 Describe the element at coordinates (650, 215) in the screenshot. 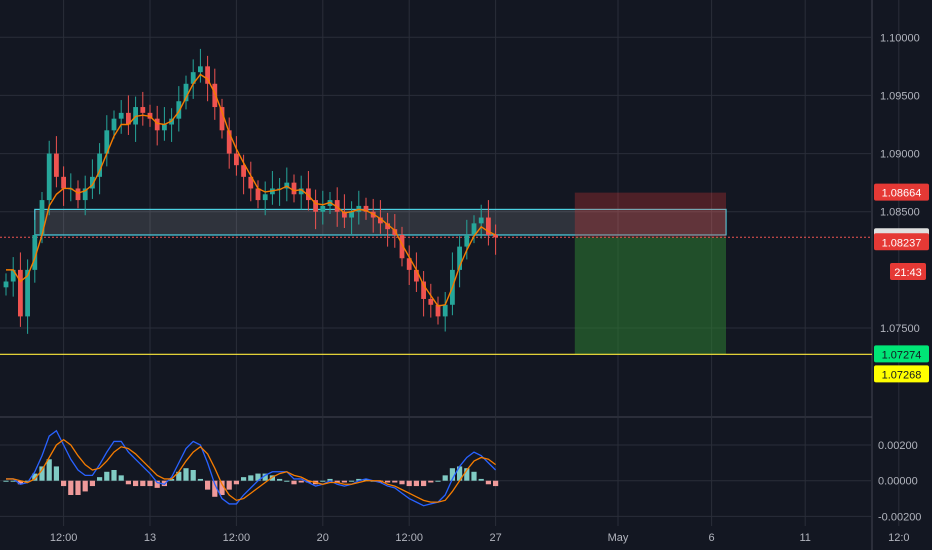

I see `stop-loss-box` at that location.